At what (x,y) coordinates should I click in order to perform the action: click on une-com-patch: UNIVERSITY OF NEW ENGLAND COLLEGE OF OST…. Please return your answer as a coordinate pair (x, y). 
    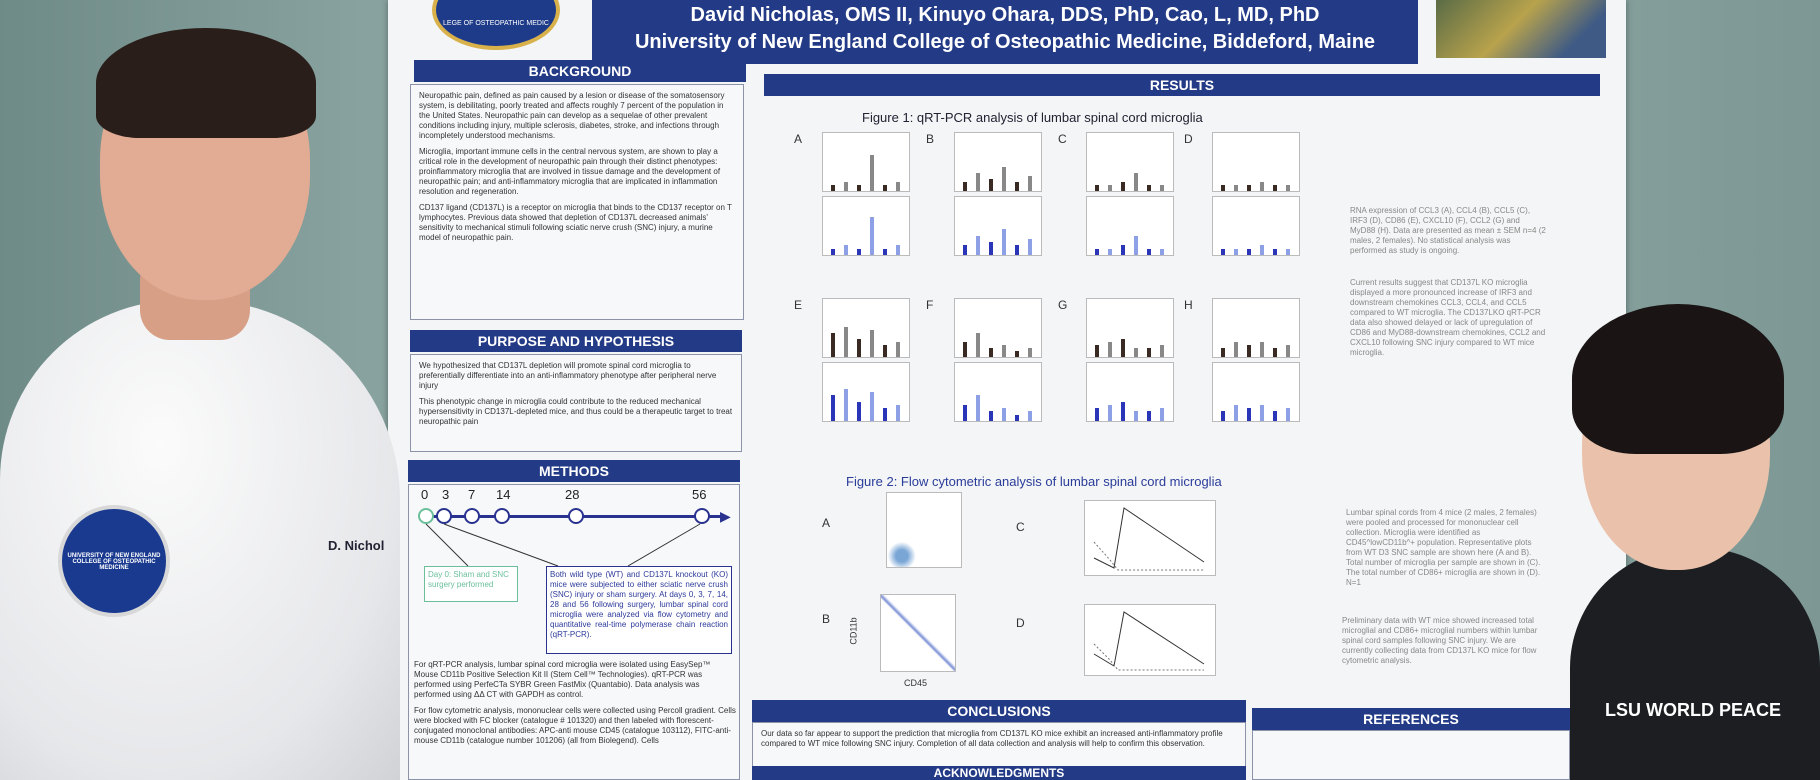
    Looking at the image, I should click on (114, 561).